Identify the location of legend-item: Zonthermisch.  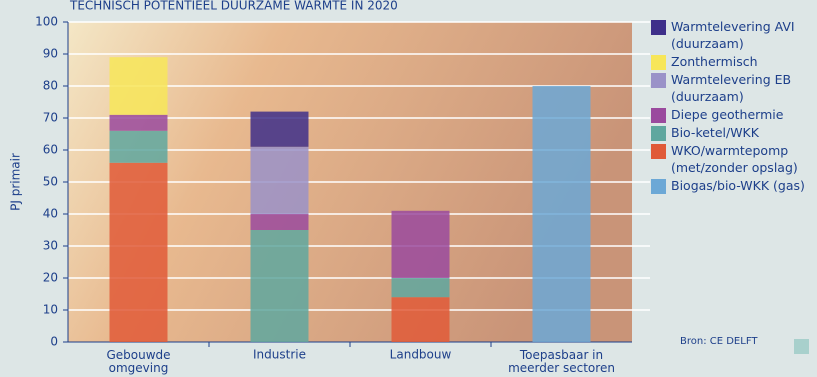
(734, 61).